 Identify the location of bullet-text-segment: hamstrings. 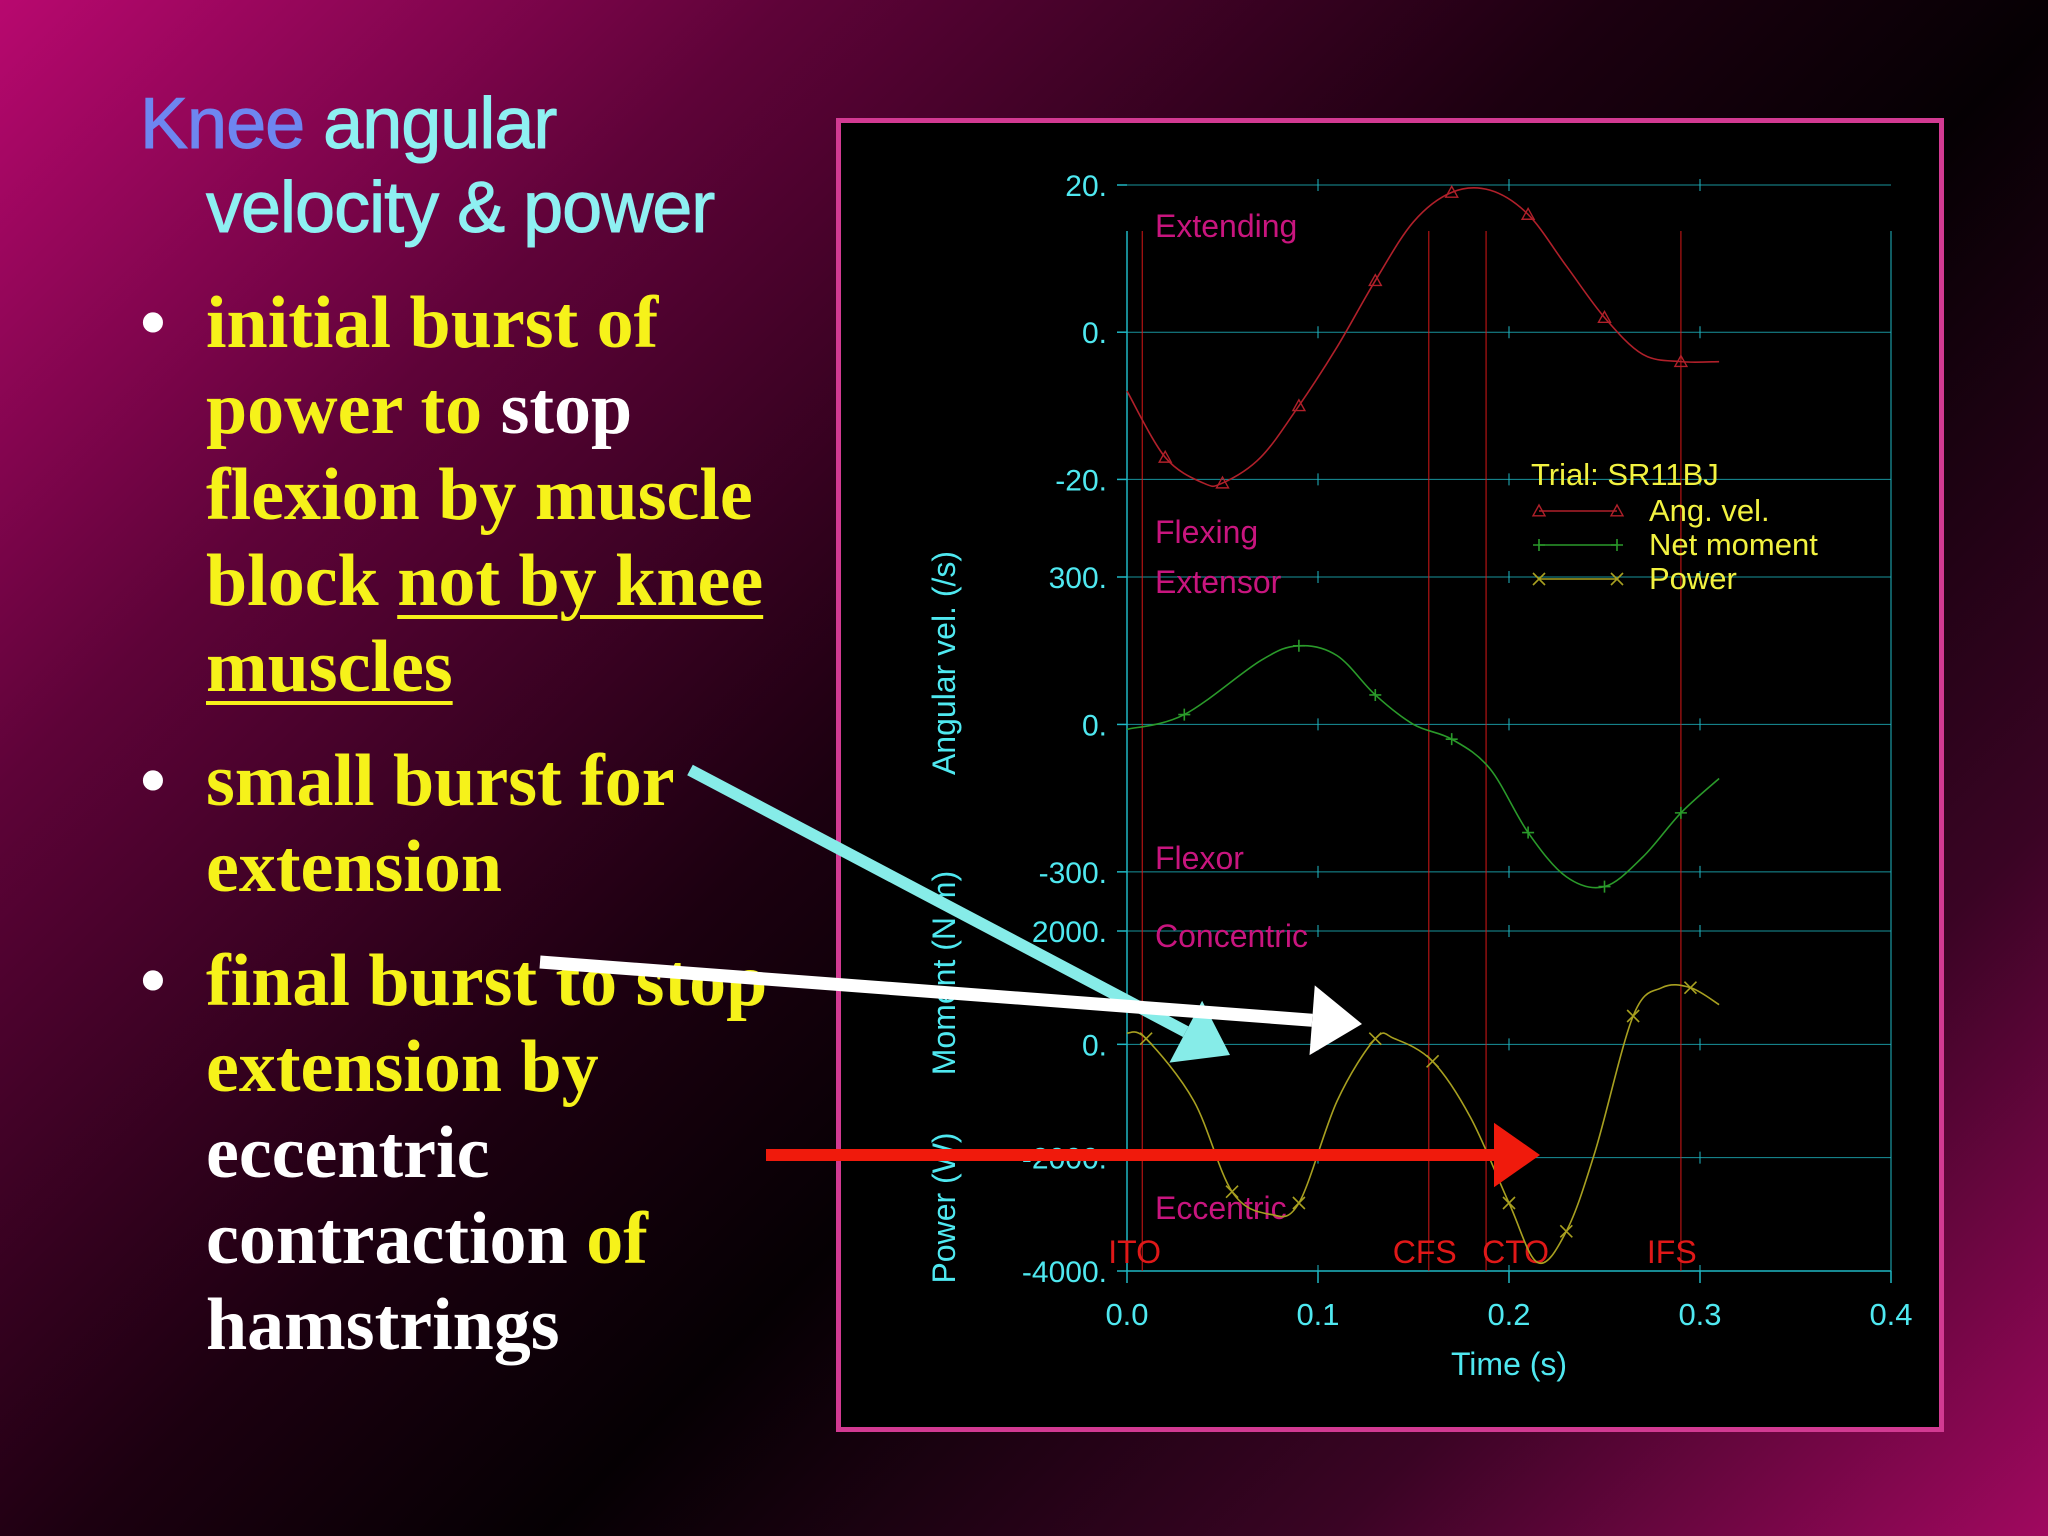
(383, 1325).